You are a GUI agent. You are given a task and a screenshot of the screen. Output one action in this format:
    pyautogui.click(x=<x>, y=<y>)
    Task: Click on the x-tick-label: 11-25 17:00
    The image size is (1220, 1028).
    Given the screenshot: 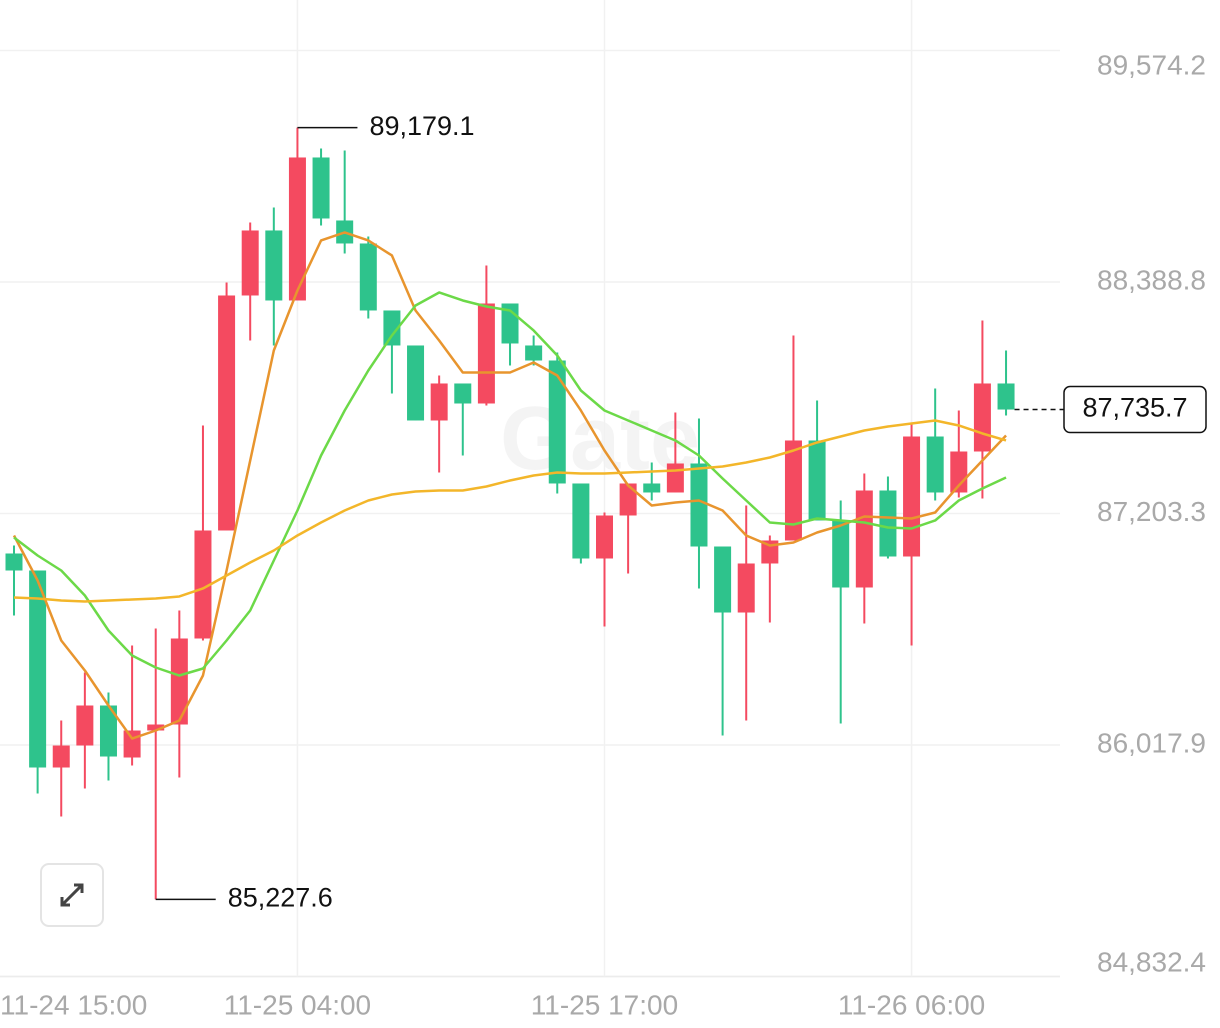 What is the action you would take?
    pyautogui.click(x=604, y=1004)
    